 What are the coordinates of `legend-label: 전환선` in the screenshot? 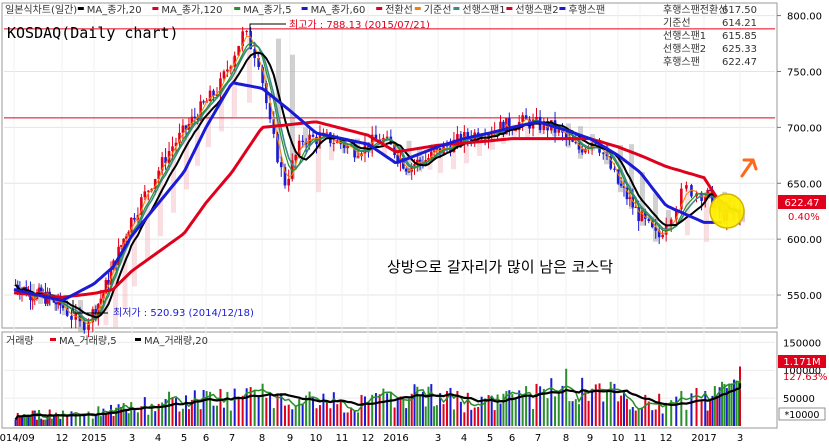 It's located at (399, 10).